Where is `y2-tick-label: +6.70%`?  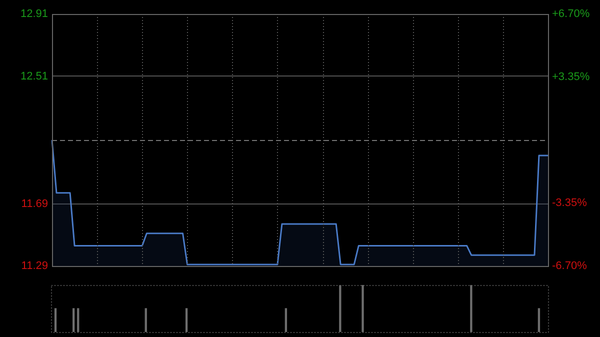 y2-tick-label: +6.70% is located at coordinates (571, 14).